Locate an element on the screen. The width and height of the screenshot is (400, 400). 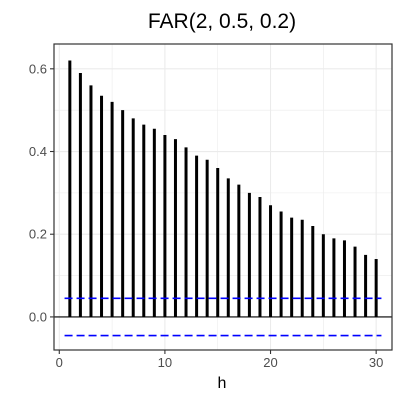
y-tick-label: 0.0 is located at coordinates (38, 316).